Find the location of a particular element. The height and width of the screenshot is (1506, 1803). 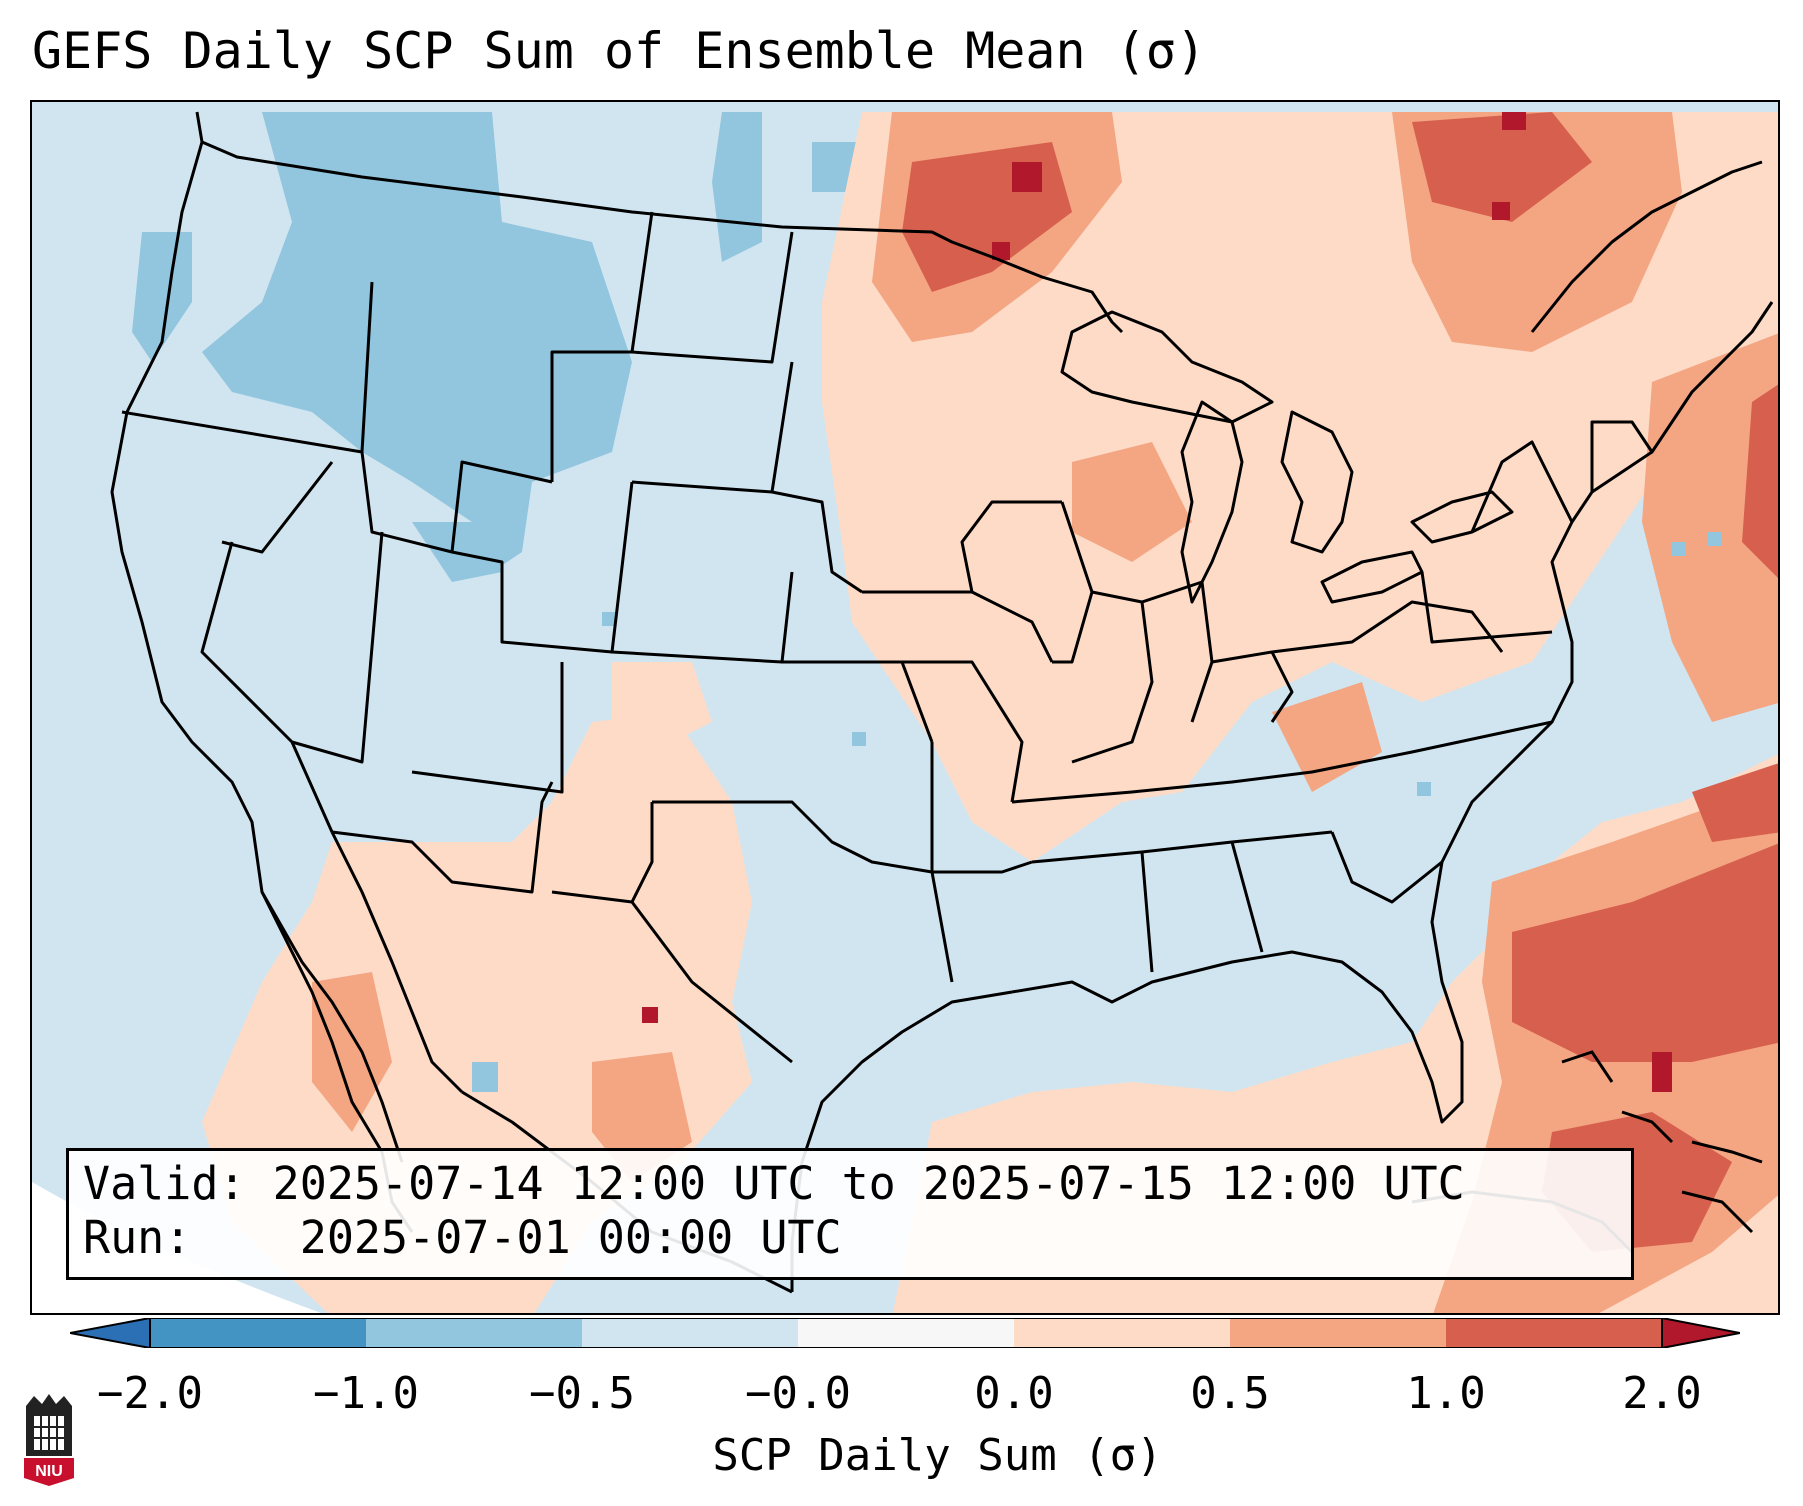

colorbar is located at coordinates (905, 1337).